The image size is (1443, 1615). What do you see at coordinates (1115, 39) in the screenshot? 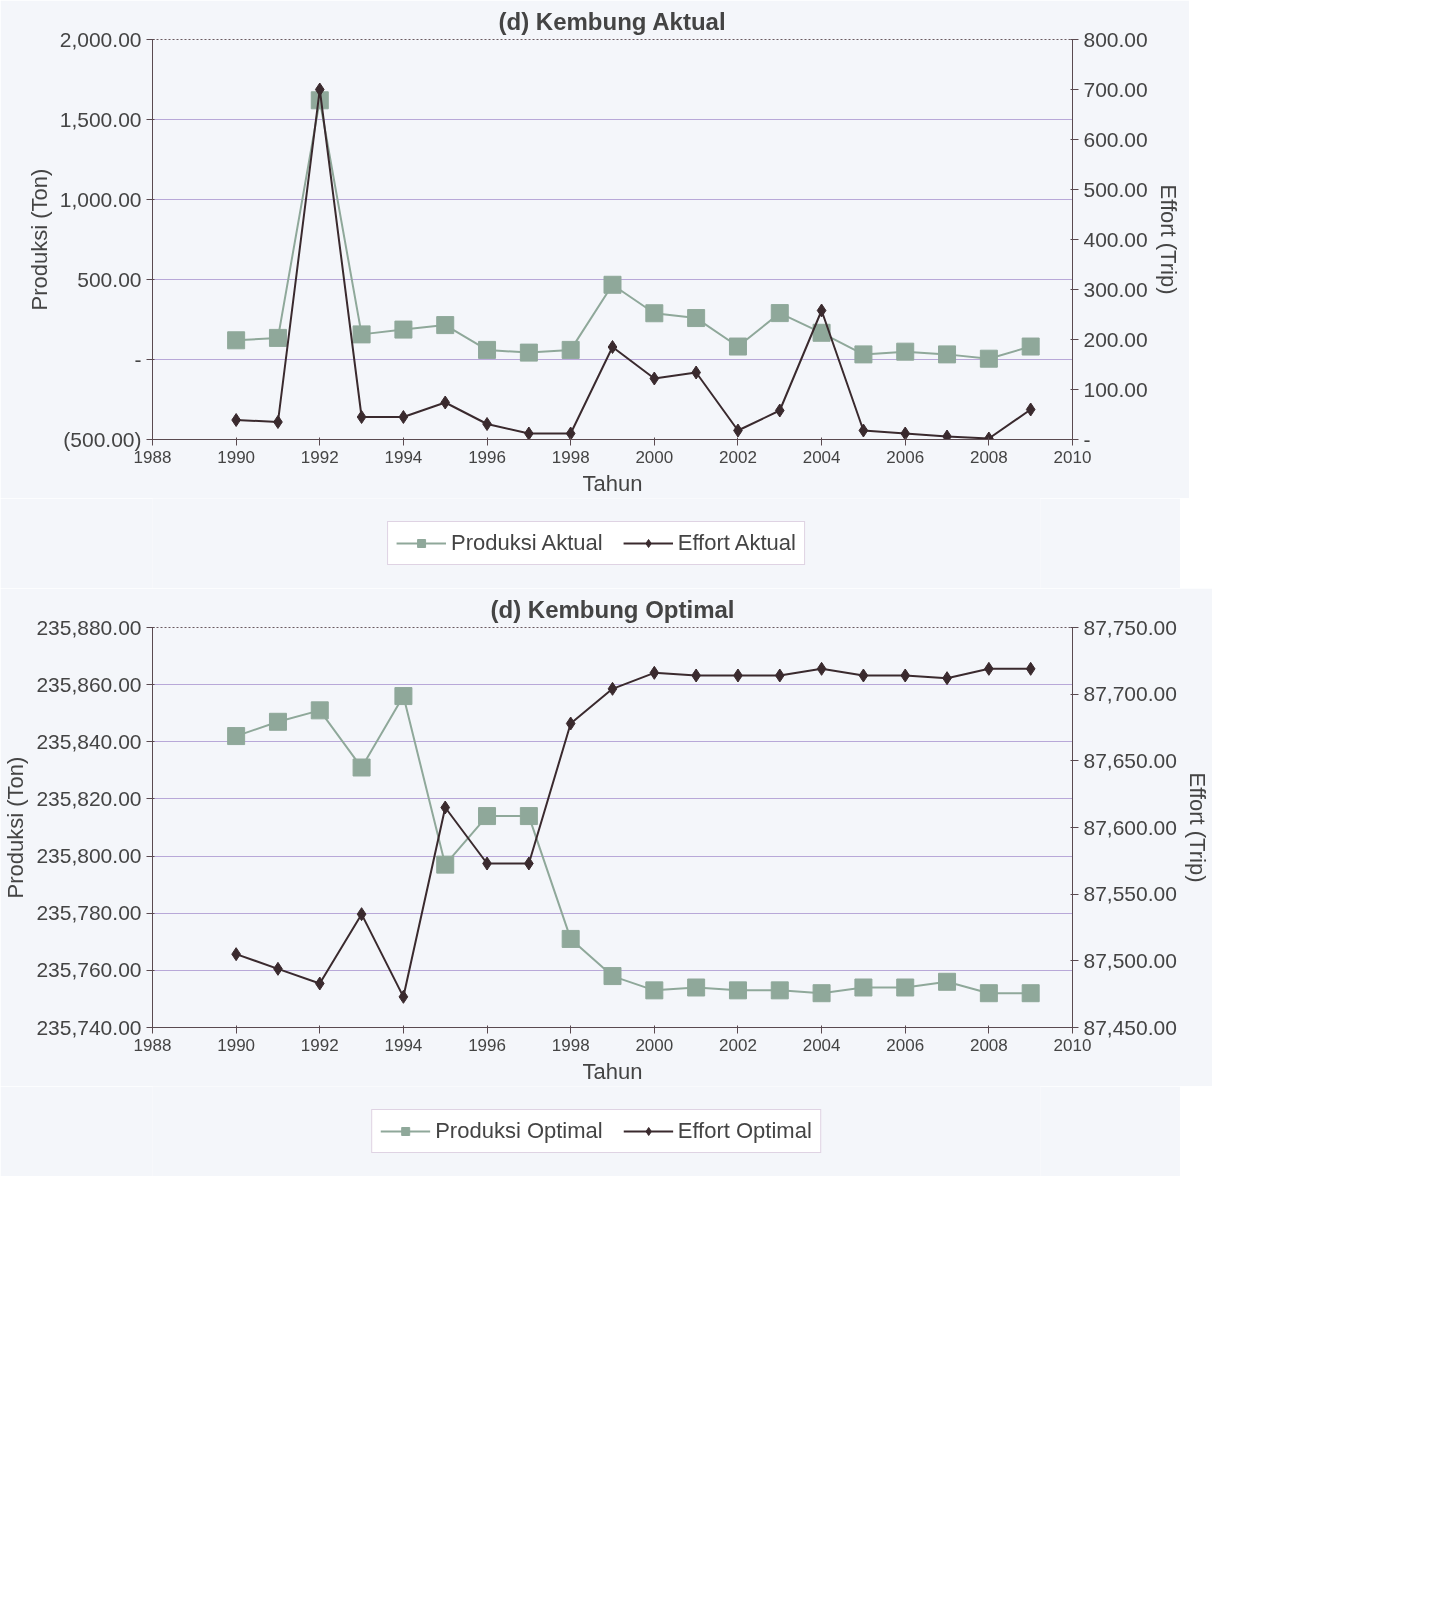
I see `y2-tick-label: 800.00` at bounding box center [1115, 39].